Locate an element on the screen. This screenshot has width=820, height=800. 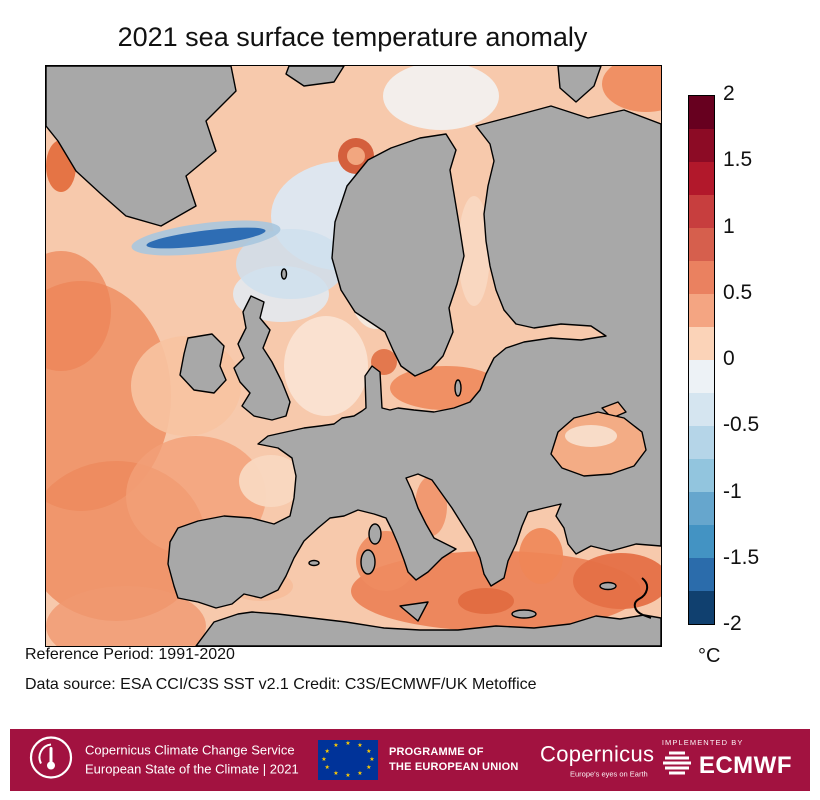
enclosed-seas is located at coordinates (598, 439).